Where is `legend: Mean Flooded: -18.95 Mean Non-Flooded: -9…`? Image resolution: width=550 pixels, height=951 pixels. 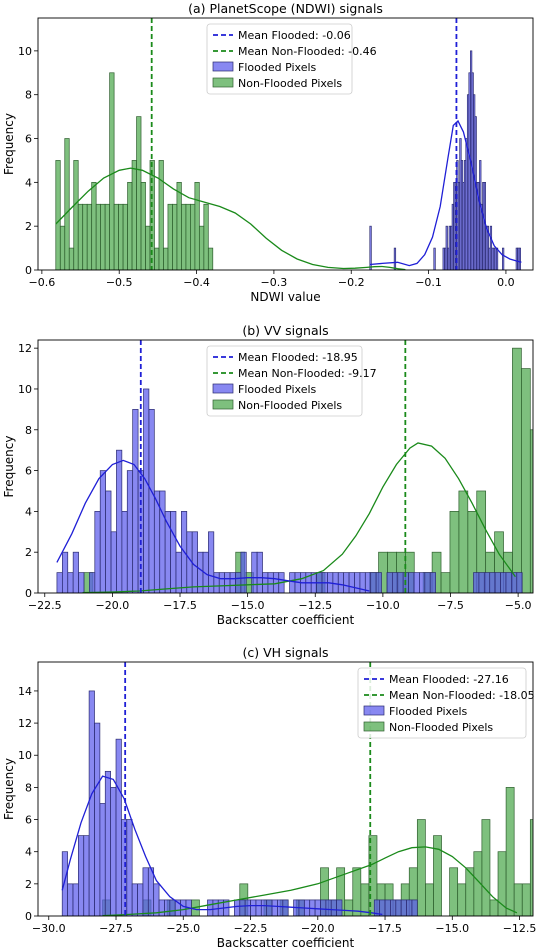
legend: Mean Flooded: -18.95 Mean Non-Flooded: -9… is located at coordinates (291, 381).